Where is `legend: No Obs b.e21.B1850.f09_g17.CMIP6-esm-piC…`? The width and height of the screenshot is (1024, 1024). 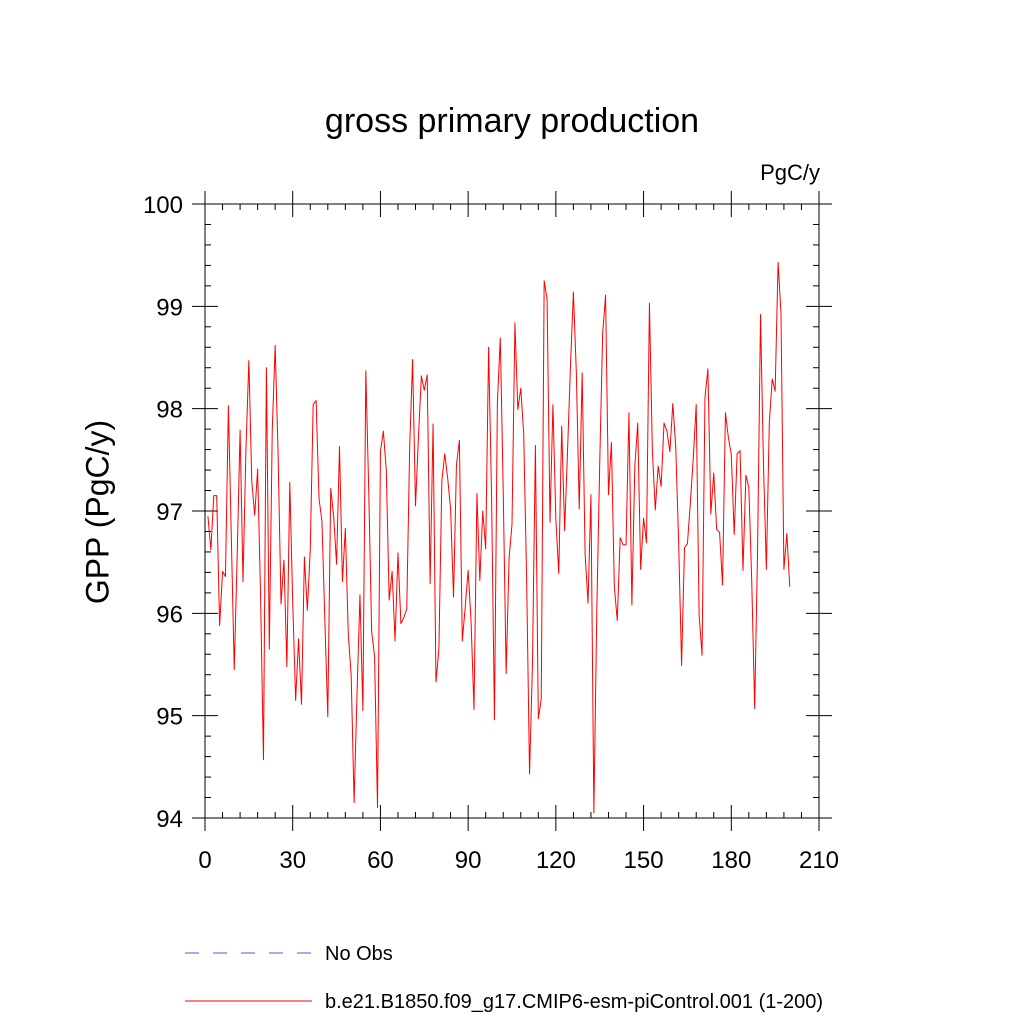
legend: No Obs b.e21.B1850.f09_g17.CMIP6-esm-piC… is located at coordinates (504, 978).